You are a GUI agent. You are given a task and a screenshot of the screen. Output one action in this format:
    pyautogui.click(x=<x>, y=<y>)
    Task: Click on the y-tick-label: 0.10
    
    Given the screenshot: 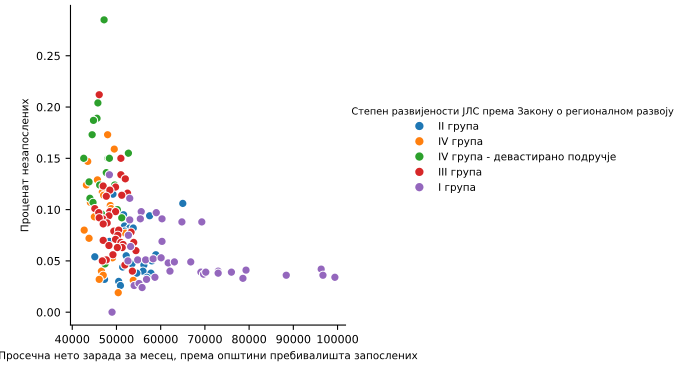 What is the action you would take?
    pyautogui.click(x=48, y=210)
    